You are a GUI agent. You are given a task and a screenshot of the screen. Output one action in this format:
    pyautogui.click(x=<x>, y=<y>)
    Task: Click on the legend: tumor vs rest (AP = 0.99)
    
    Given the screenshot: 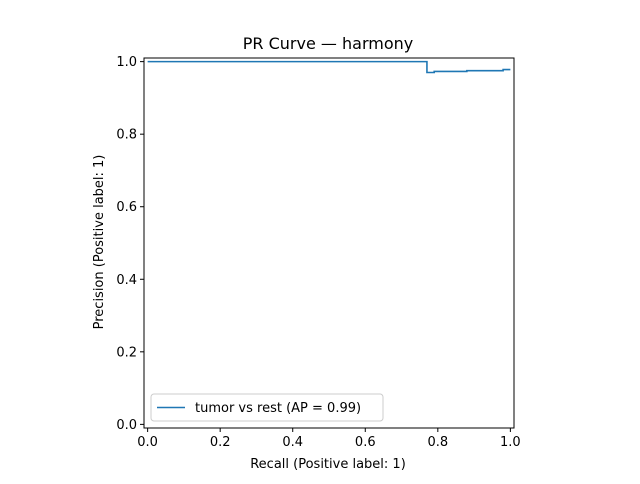 What is the action you would take?
    pyautogui.click(x=267, y=407)
    